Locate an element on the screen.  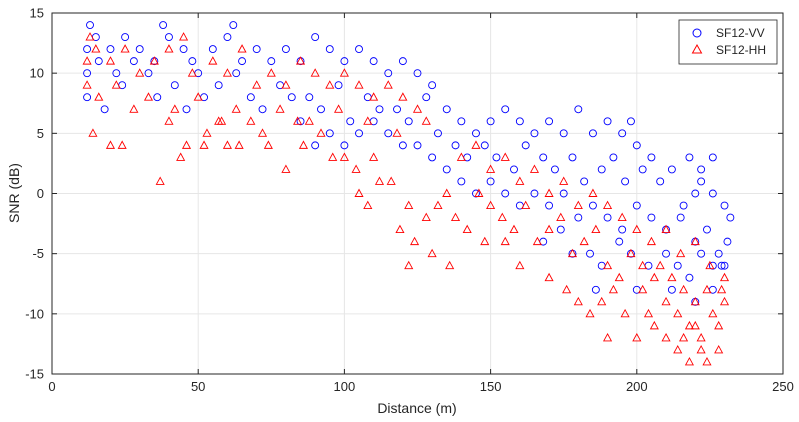
y-tick-label: 15 is located at coordinates (37, 13).